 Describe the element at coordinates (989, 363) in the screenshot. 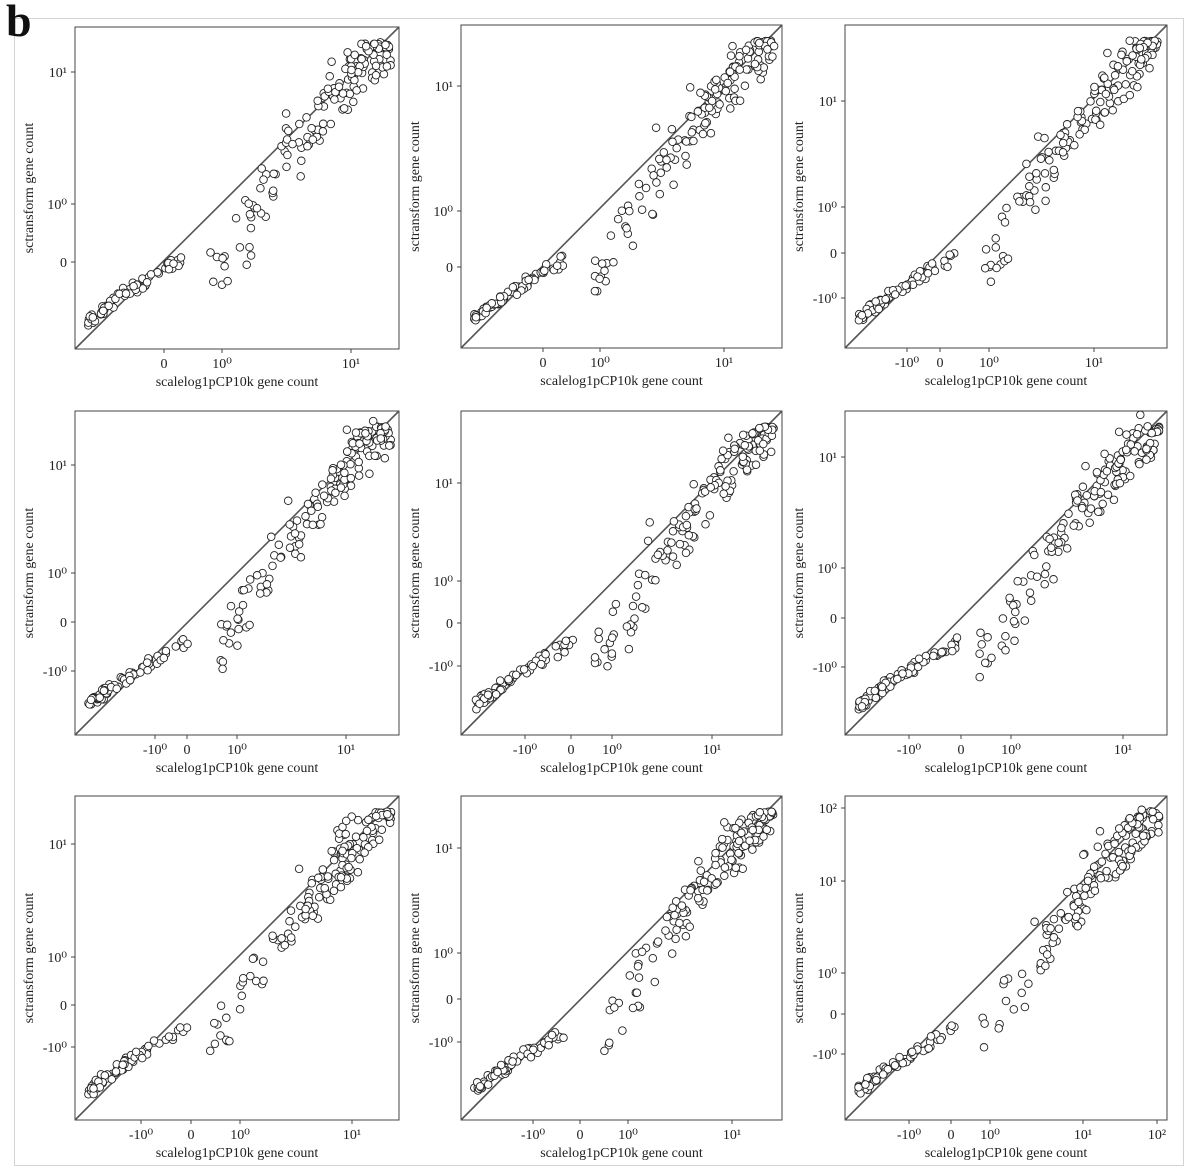

I see `x-tick-label: 10⁰` at that location.